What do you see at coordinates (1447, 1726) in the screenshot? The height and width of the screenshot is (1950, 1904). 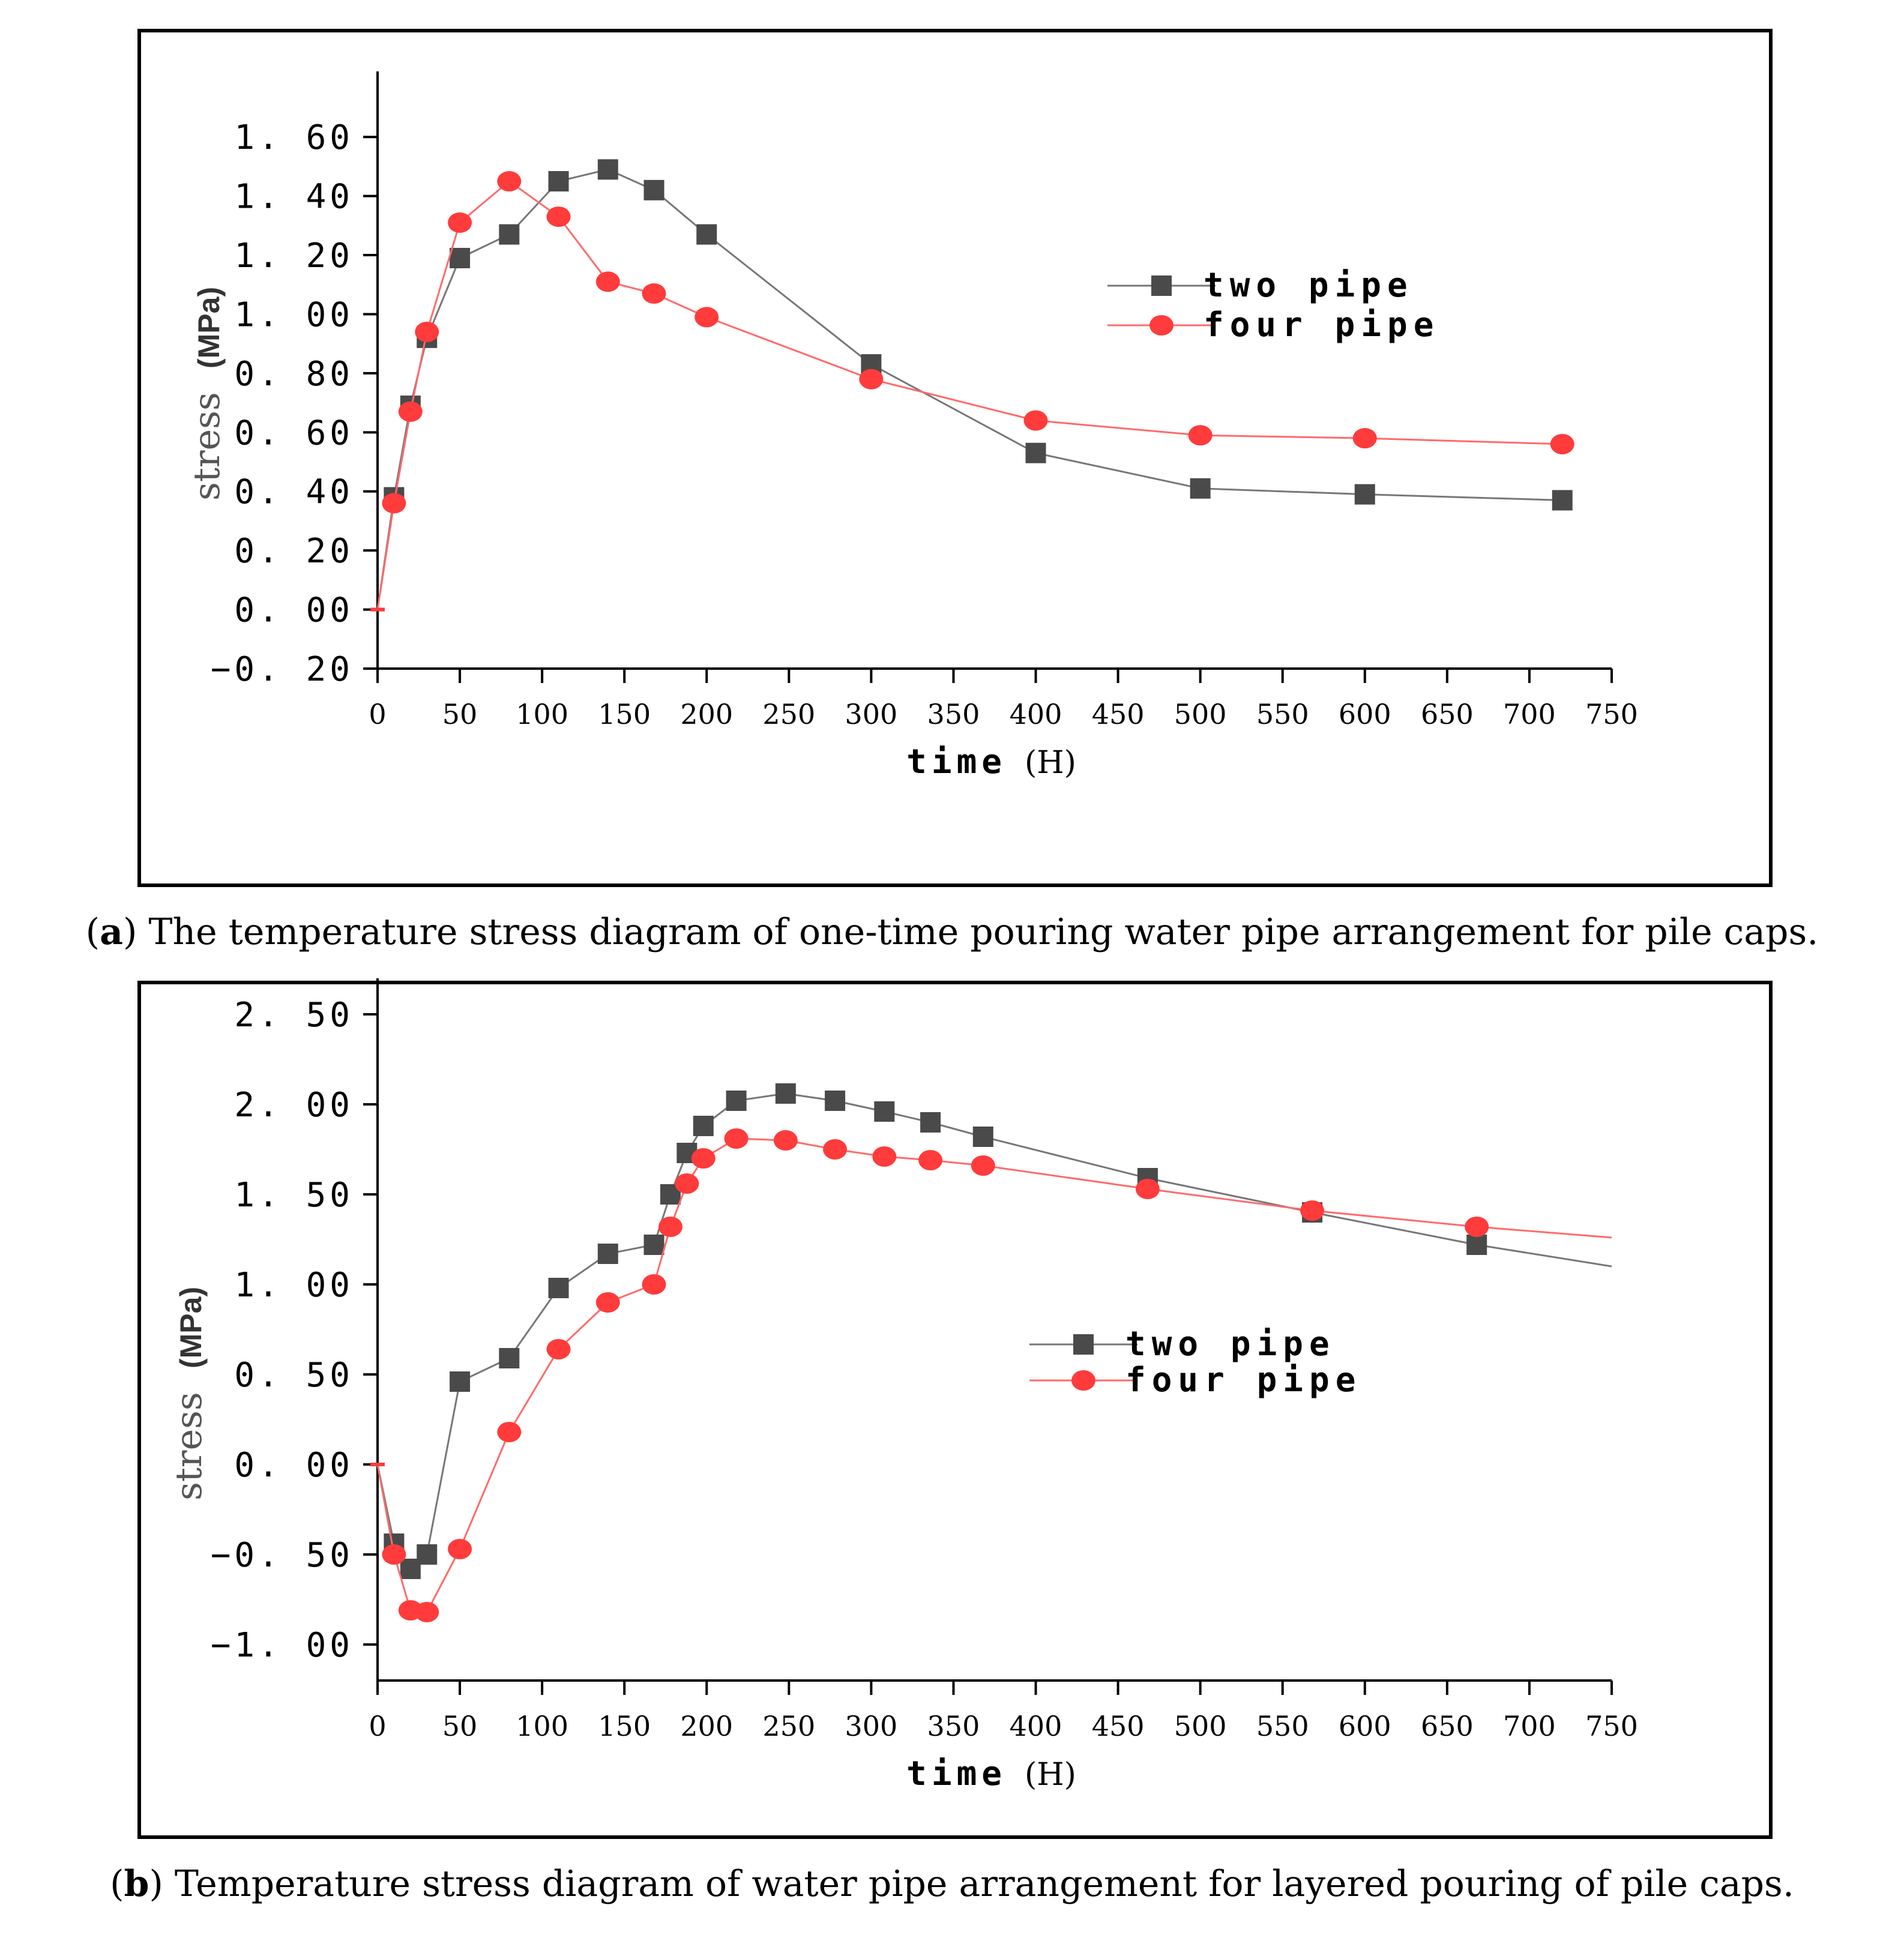 I see `x-tick-label: 650` at bounding box center [1447, 1726].